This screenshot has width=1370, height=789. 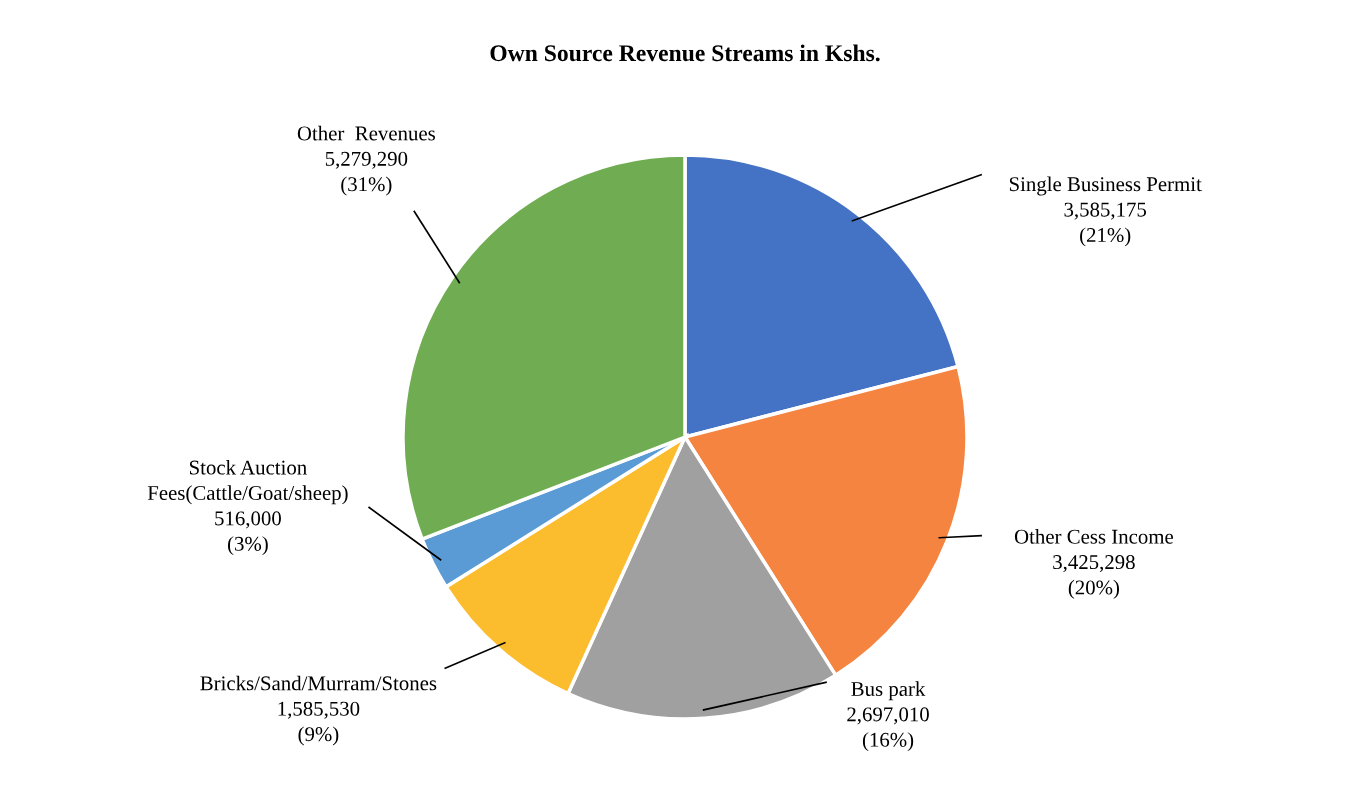 I want to click on slice-label: Bricks/Sand/Murram/Stones, so click(x=318, y=683).